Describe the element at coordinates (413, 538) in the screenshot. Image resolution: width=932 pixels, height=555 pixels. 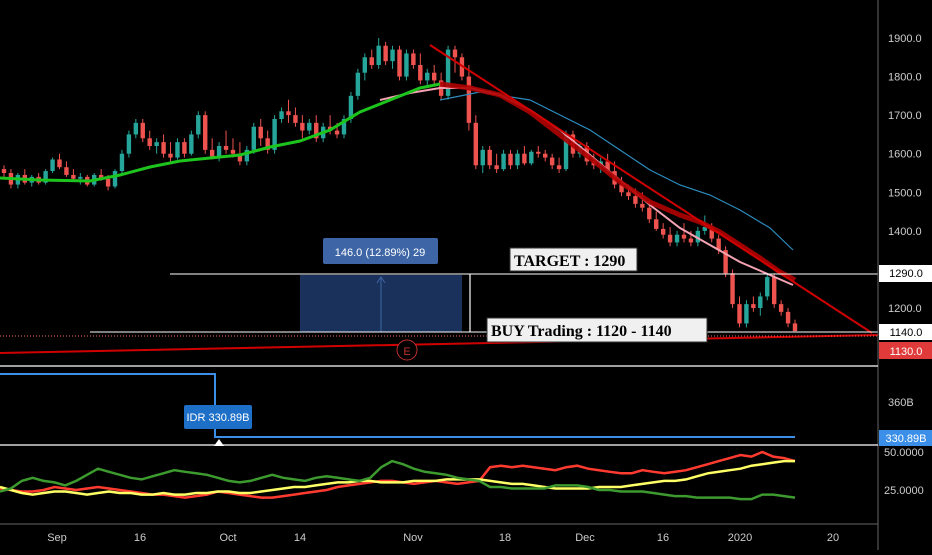
I see `time-tick-label: Nov` at that location.